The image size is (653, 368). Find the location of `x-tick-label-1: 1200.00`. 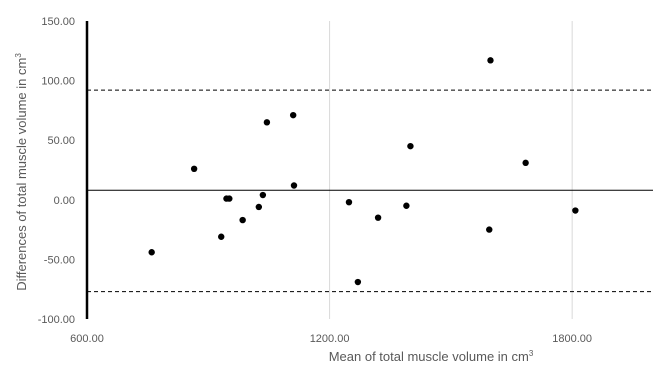

x-tick-label-1: 1200.00 is located at coordinates (330, 339).